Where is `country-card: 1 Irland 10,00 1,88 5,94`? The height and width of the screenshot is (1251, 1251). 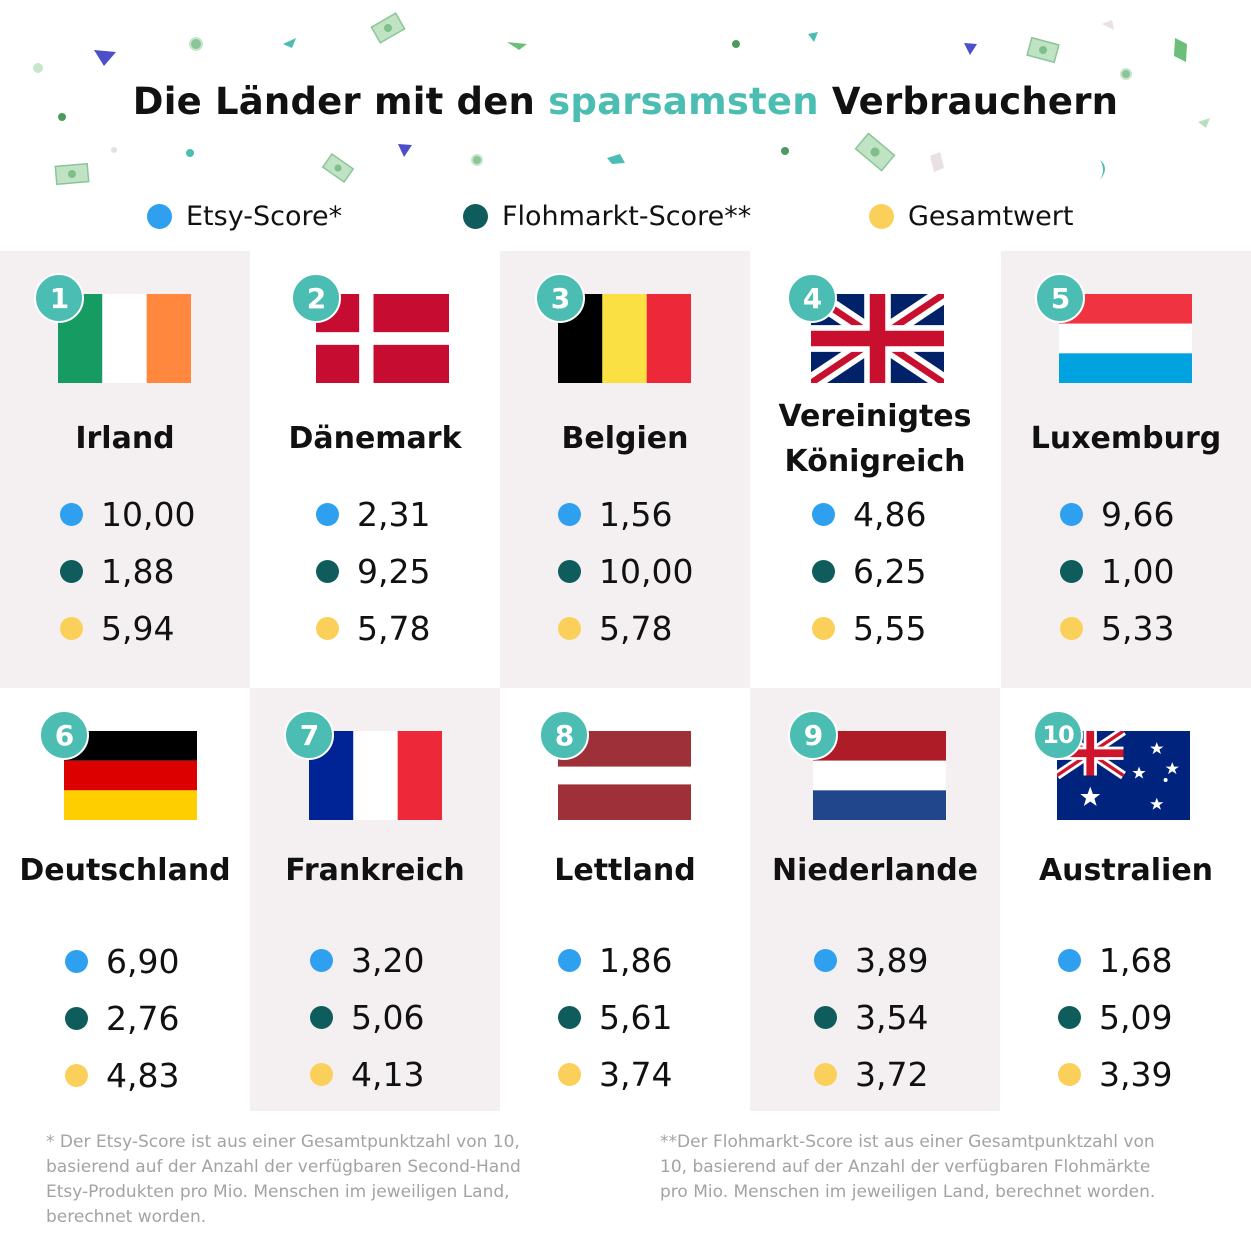 country-card: 1 Irland 10,00 1,88 5,94 is located at coordinates (125, 469).